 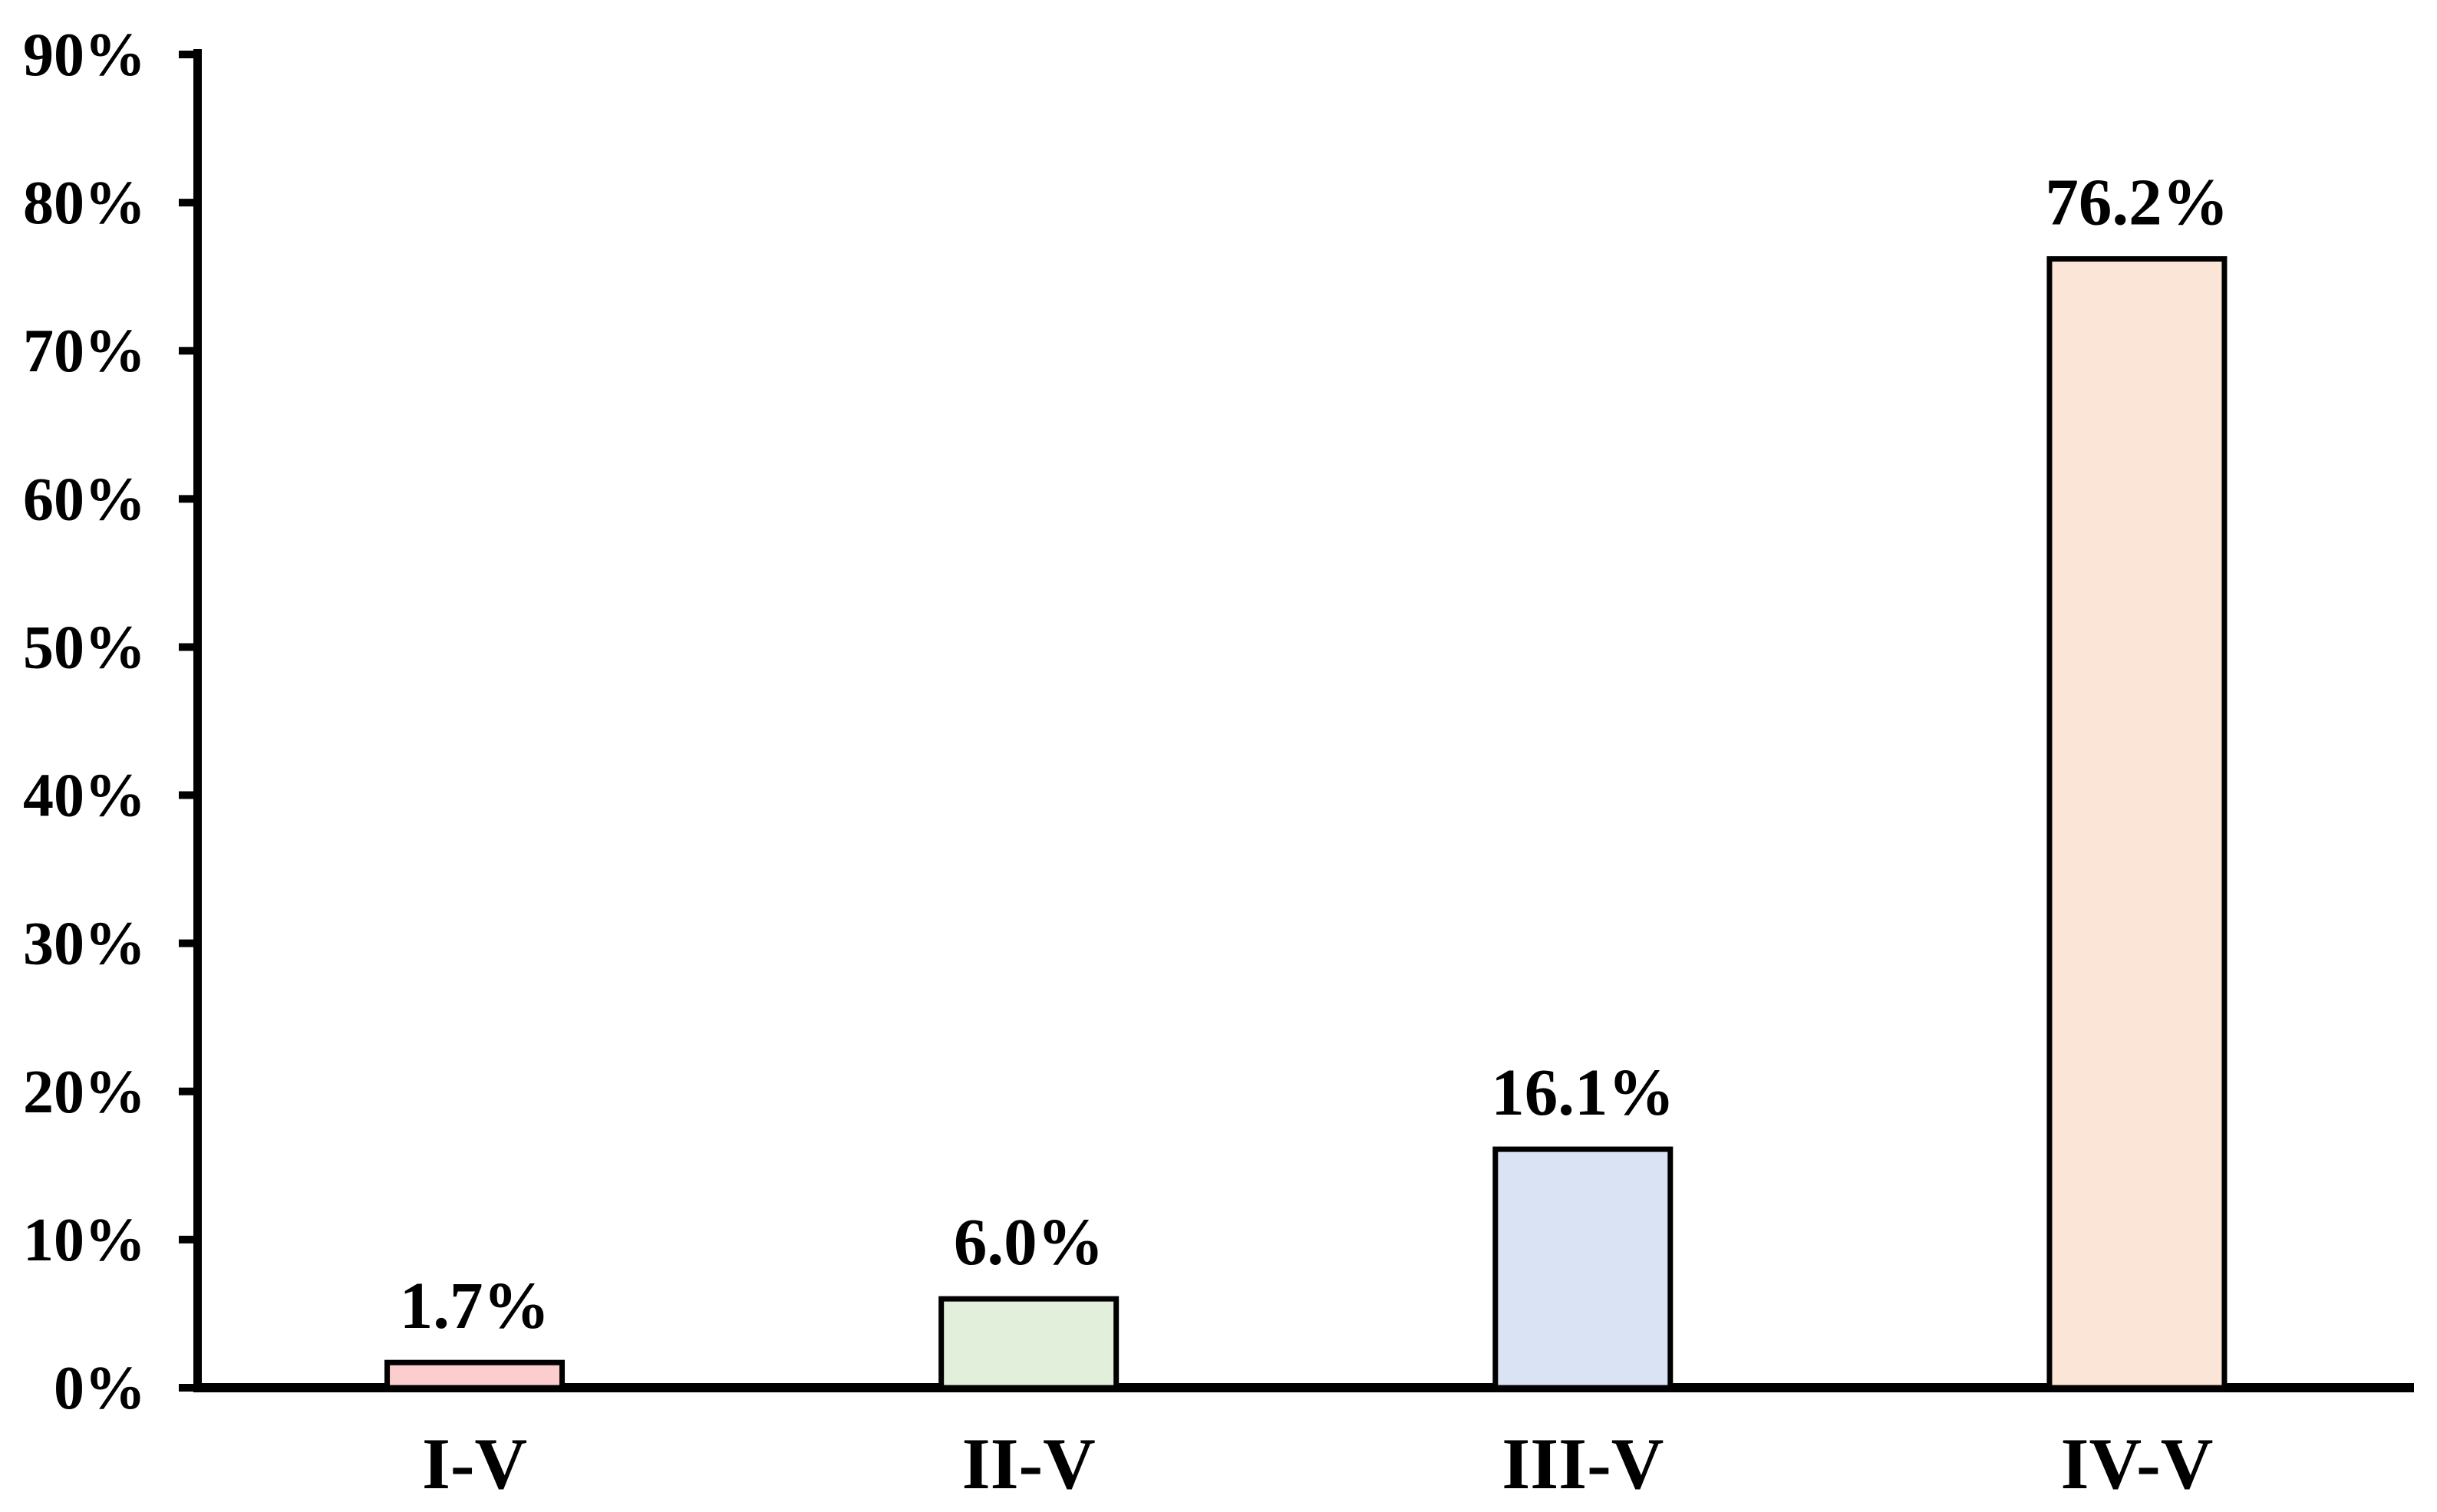 I want to click on y-tick-label: 90%, so click(x=85, y=55).